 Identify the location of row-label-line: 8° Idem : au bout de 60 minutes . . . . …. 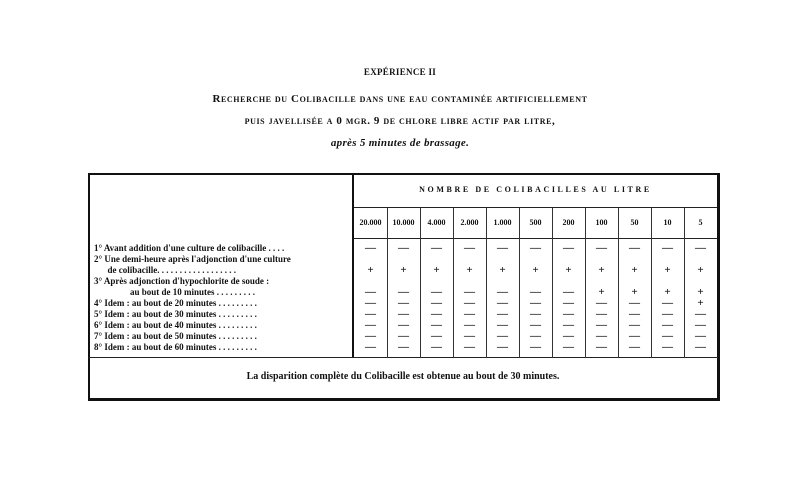
(175, 347).